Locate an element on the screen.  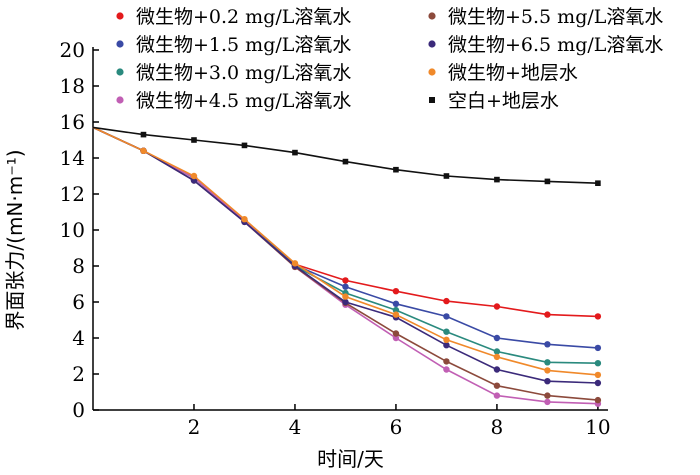
legend-label: 微生物+5.5 mg/L溶氧水 is located at coordinates (555, 17).